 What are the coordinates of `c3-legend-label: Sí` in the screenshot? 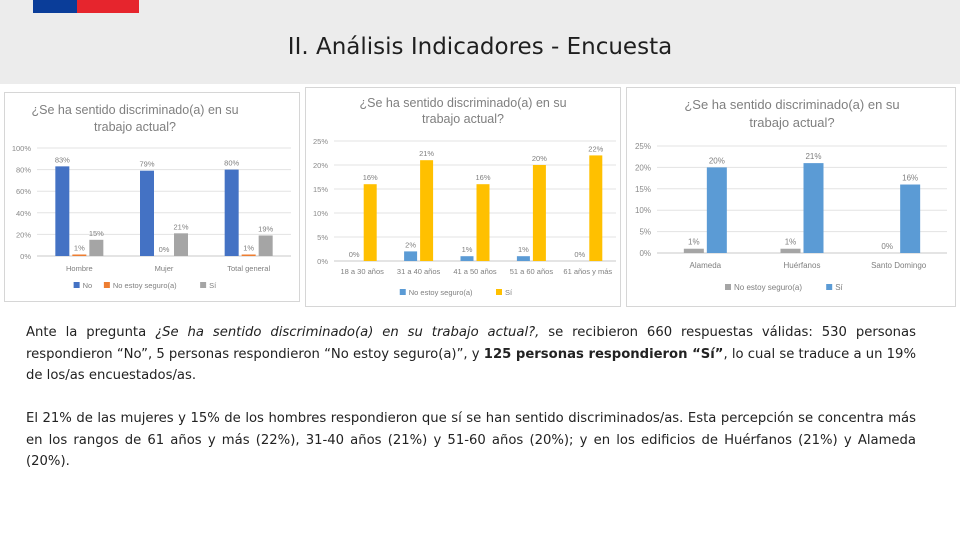 It's located at (839, 287).